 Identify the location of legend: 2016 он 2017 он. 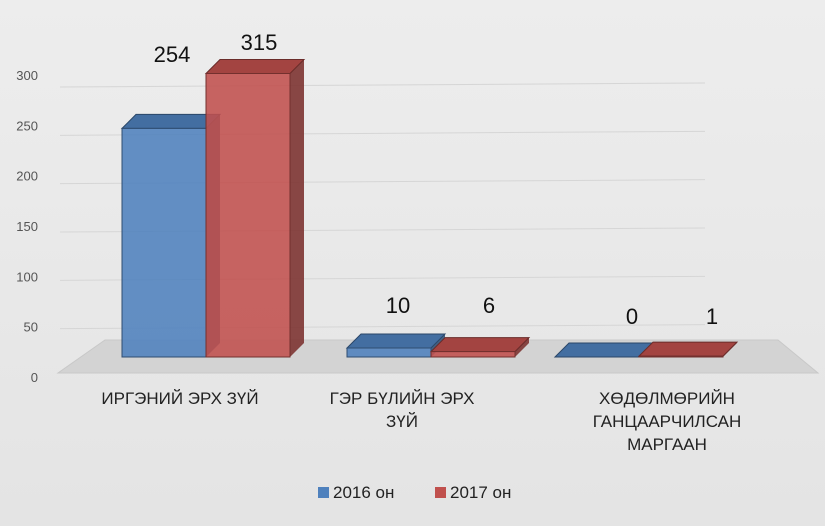
(414, 492).